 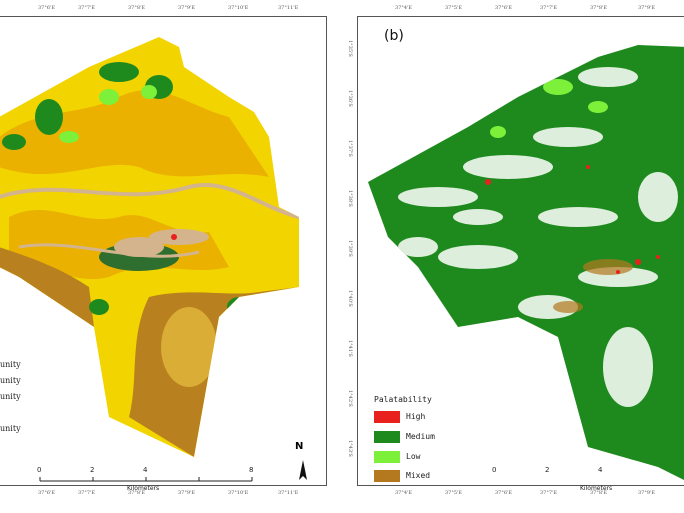 I want to click on legend-row-medium: Medium, so click(x=414, y=437).